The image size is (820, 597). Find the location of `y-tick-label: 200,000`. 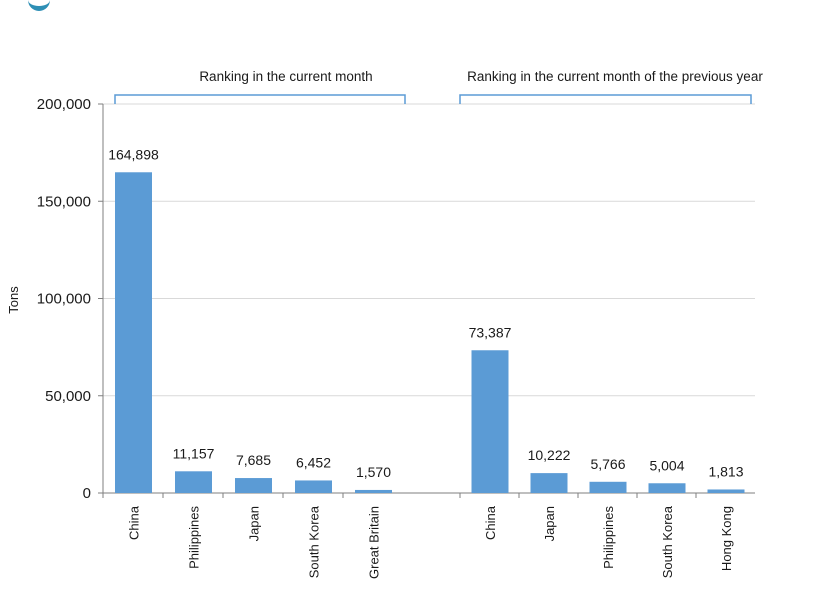

y-tick-label: 200,000 is located at coordinates (64, 104).